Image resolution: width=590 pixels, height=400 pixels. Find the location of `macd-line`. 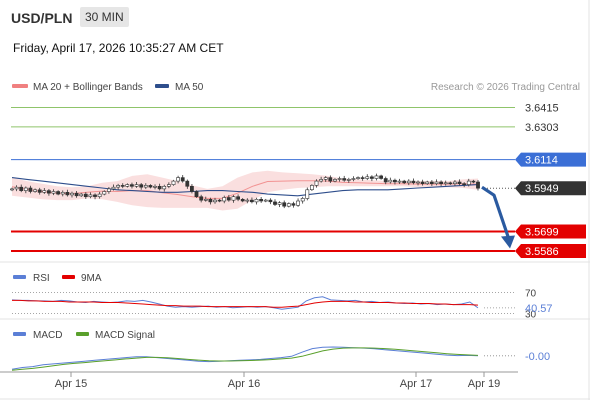

macd-line is located at coordinates (245, 358).